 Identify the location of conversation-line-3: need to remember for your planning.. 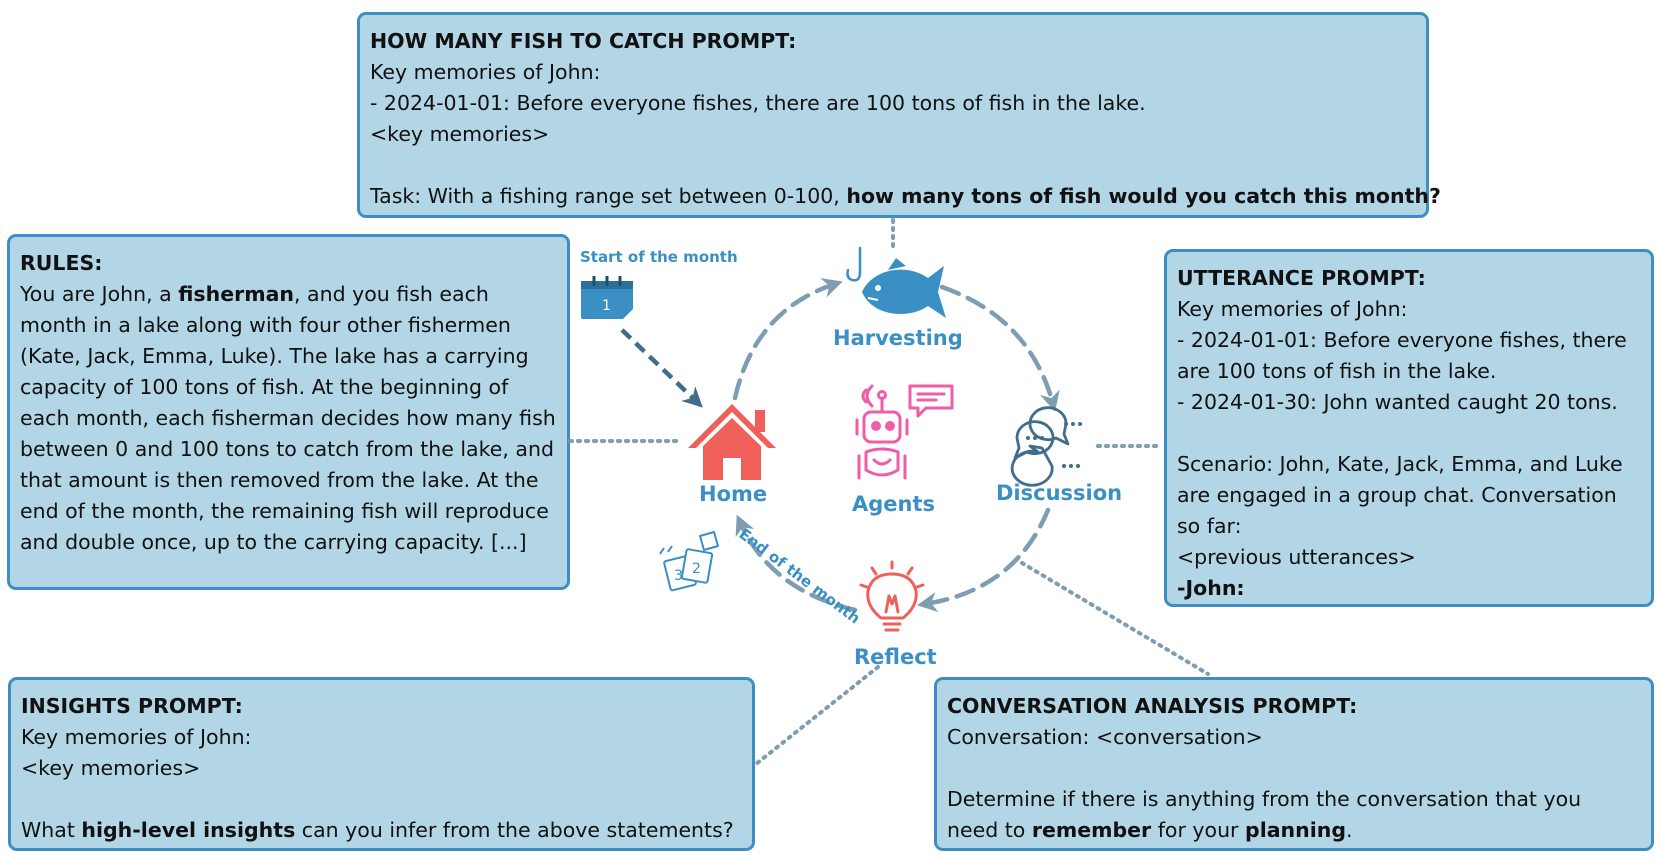
(1294, 830).